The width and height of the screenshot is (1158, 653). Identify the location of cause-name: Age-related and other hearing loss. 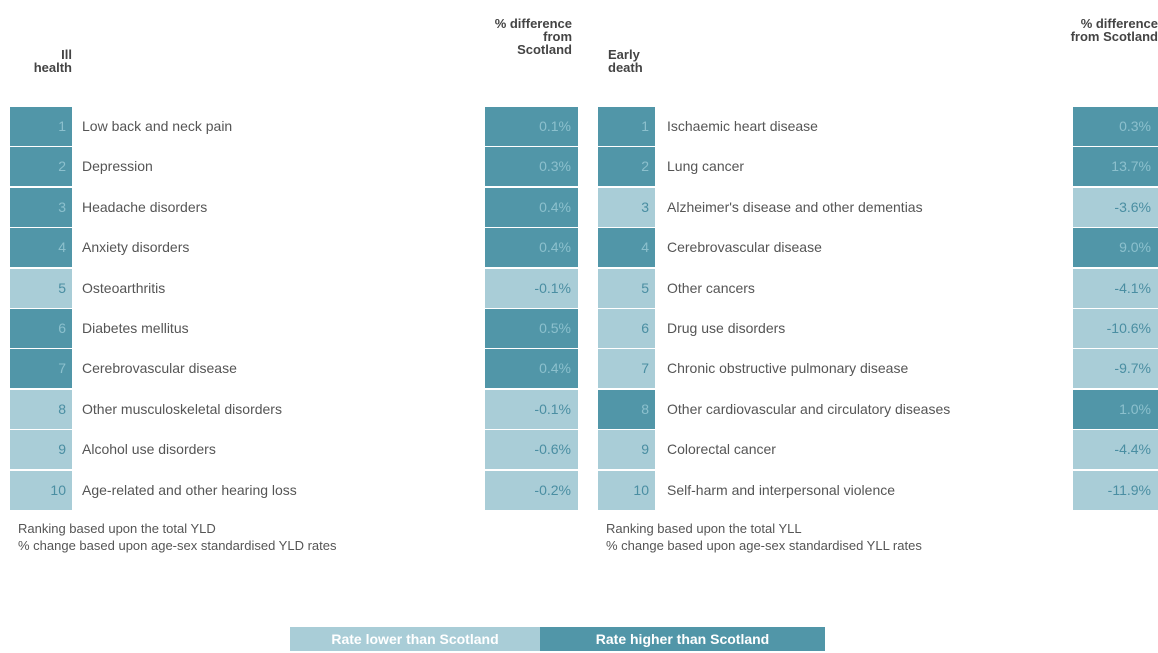
(189, 489).